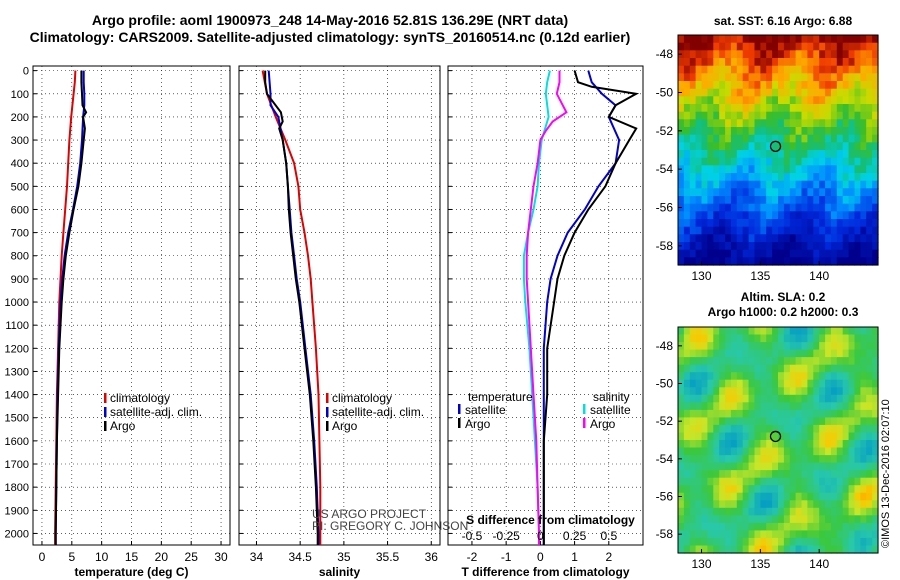 Image resolution: width=900 pixels, height=580 pixels. Describe the element at coordinates (500, 397) in the screenshot. I see `legend-heading-temperature: temperature` at that location.